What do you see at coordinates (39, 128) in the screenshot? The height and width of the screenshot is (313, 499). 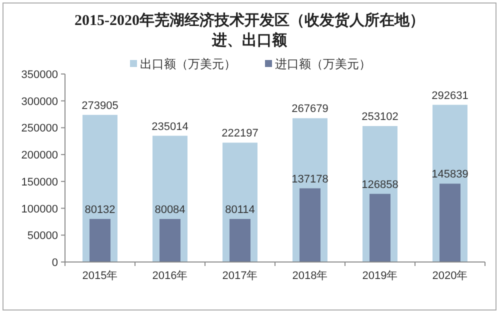 I see `y-tick-label: 250000` at bounding box center [39, 128].